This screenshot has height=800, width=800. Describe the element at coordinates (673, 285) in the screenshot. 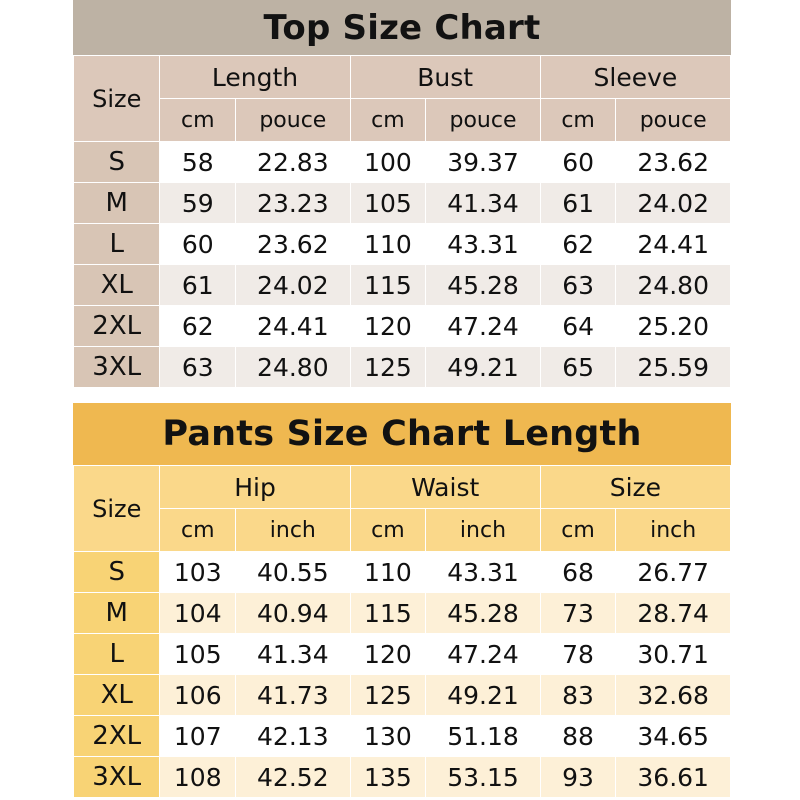

I see `cell-sleeve-pouce: 24.80` at that location.